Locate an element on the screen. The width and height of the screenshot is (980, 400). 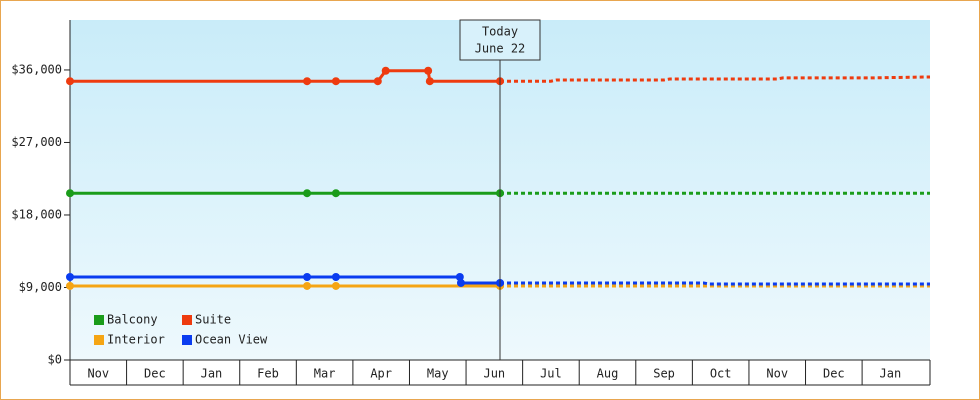
legend-label: Suite is located at coordinates (213, 320).